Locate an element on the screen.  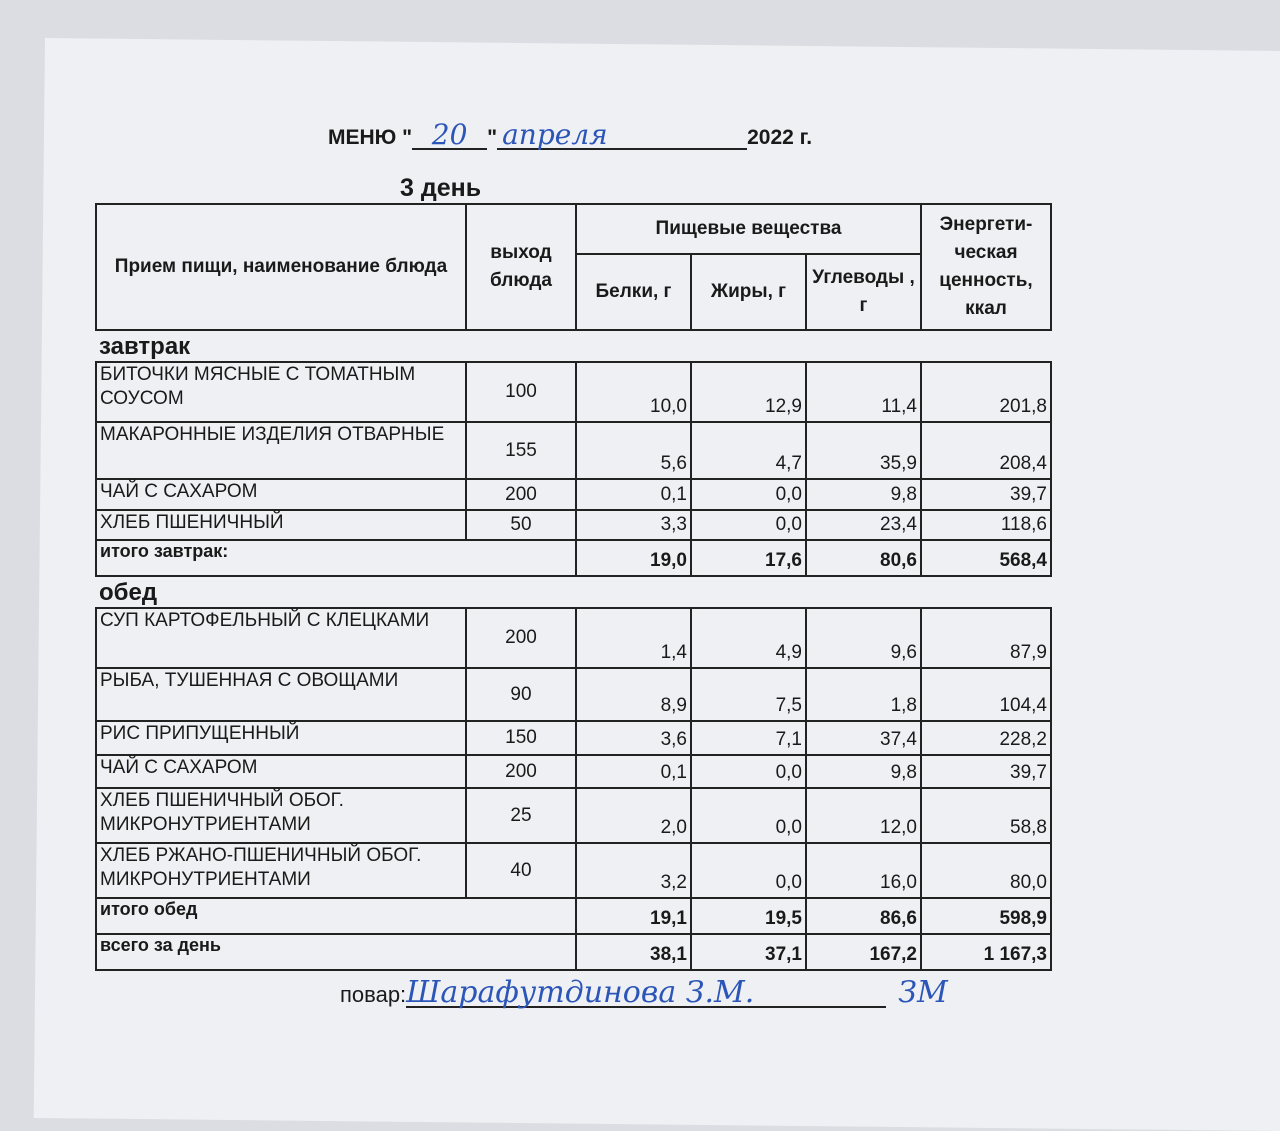
dish-output: 150 is located at coordinates (521, 738).